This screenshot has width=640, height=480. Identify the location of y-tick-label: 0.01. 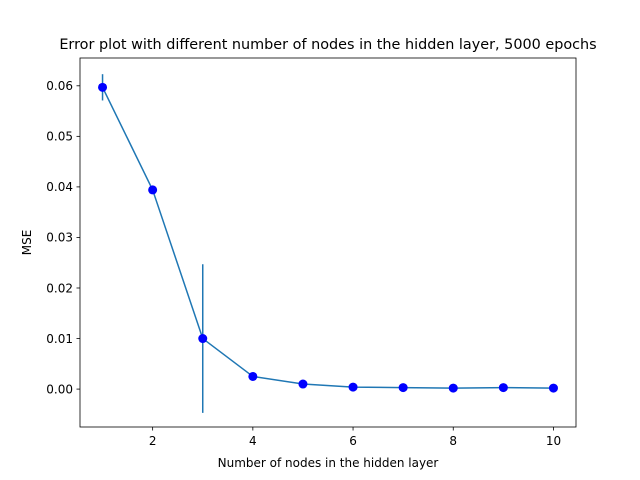
(59, 339).